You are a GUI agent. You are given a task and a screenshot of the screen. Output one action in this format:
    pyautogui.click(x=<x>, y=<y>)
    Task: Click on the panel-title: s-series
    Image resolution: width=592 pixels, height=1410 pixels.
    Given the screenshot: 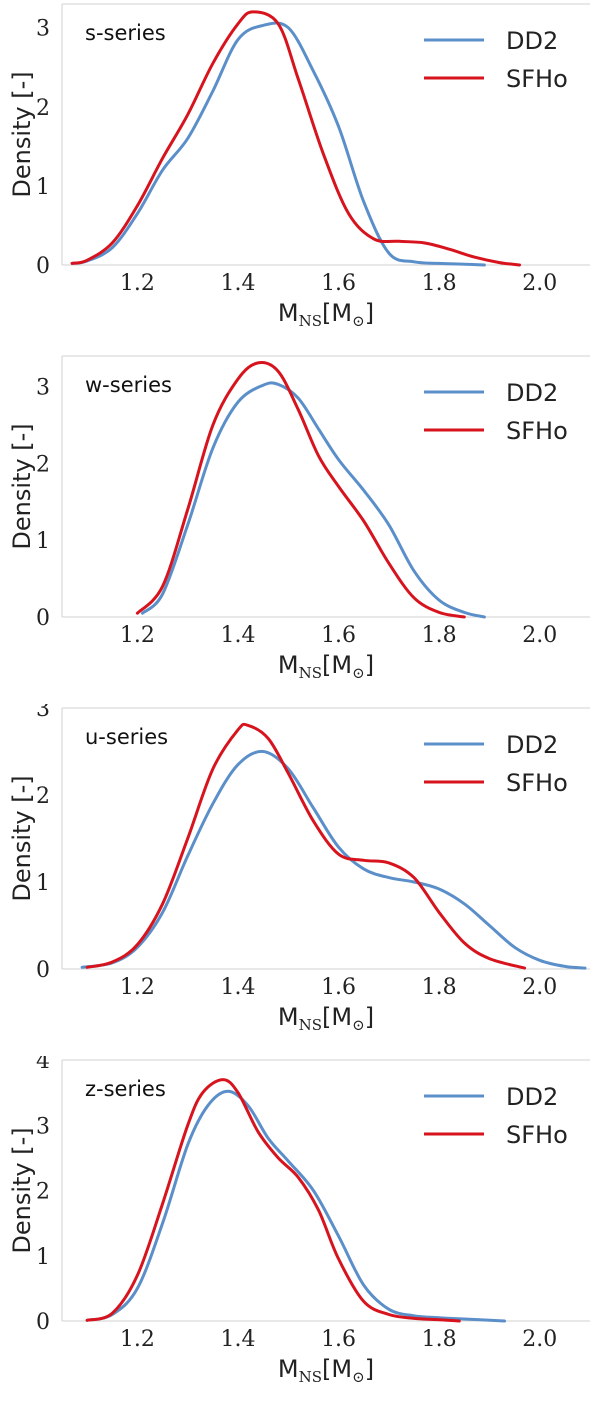 What is the action you would take?
    pyautogui.click(x=125, y=33)
    